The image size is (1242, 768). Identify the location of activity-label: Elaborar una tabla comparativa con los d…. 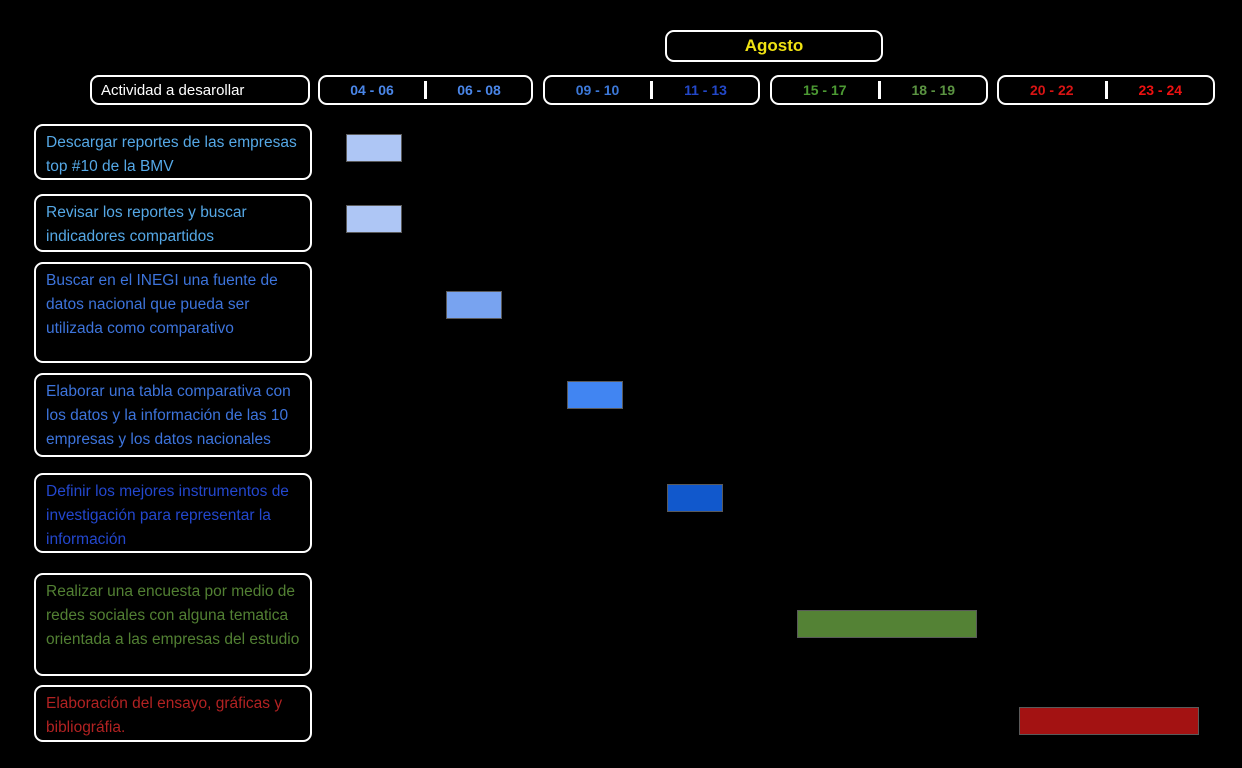
(168, 415).